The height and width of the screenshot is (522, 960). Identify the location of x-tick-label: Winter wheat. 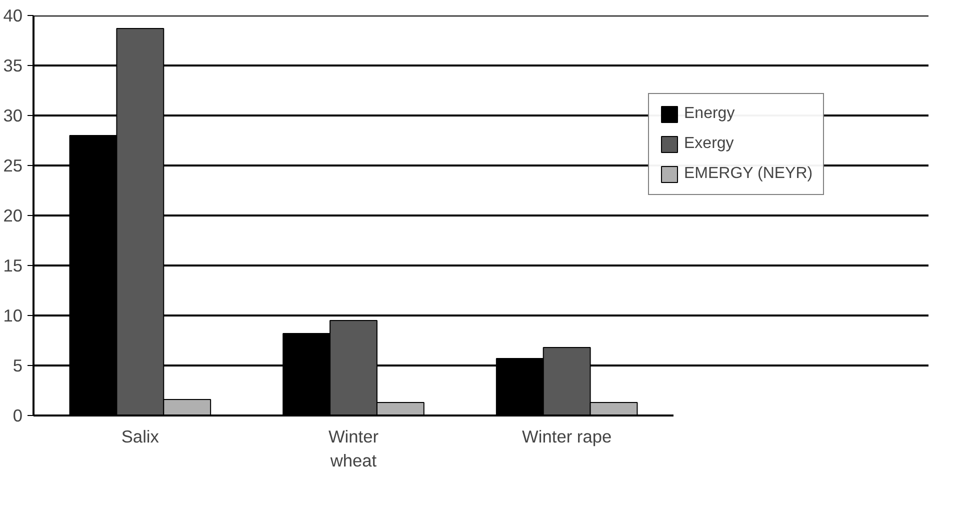
(353, 448).